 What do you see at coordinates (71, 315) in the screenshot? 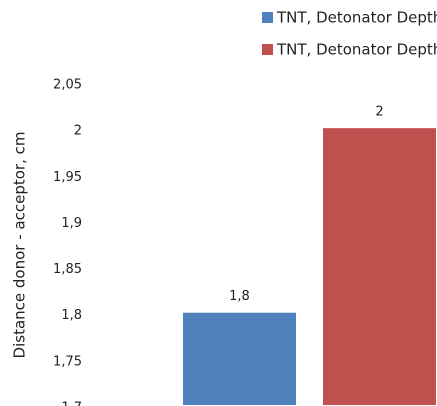
I see `y-tick-label: 1,8` at bounding box center [71, 315].